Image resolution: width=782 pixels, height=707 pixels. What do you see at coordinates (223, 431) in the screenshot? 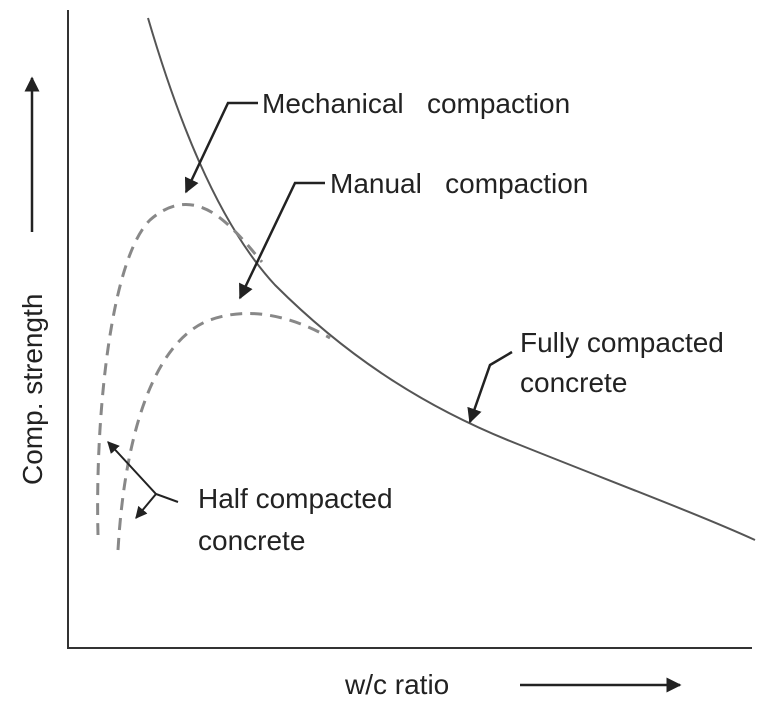
I see `manual-compaction-curve` at bounding box center [223, 431].